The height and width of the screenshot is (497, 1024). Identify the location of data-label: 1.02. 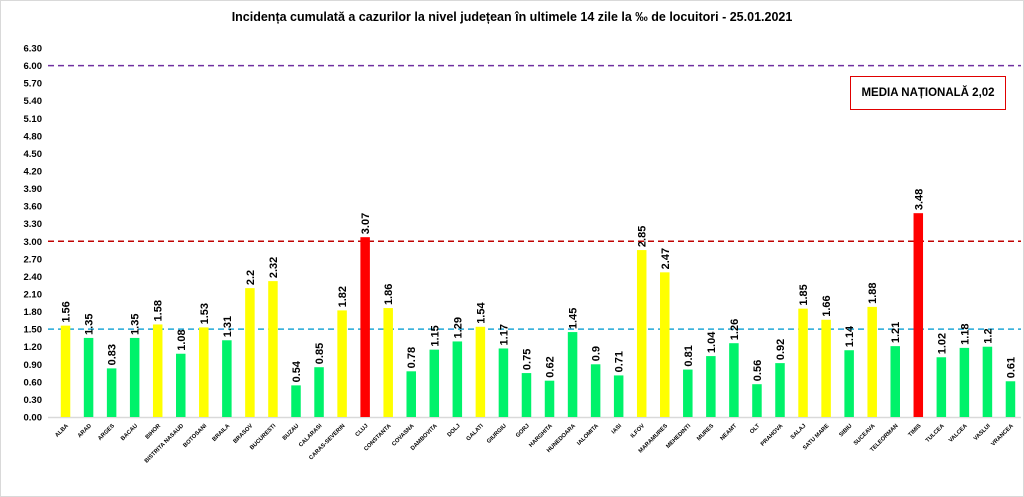
(942, 343).